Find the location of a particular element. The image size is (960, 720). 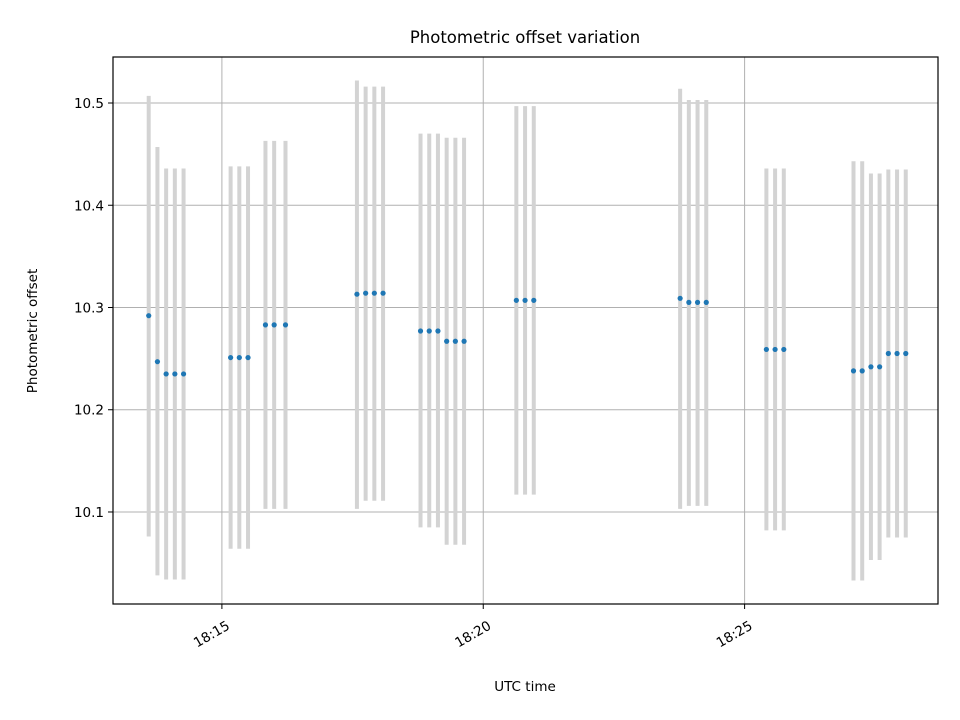

data-points is located at coordinates (527, 333).